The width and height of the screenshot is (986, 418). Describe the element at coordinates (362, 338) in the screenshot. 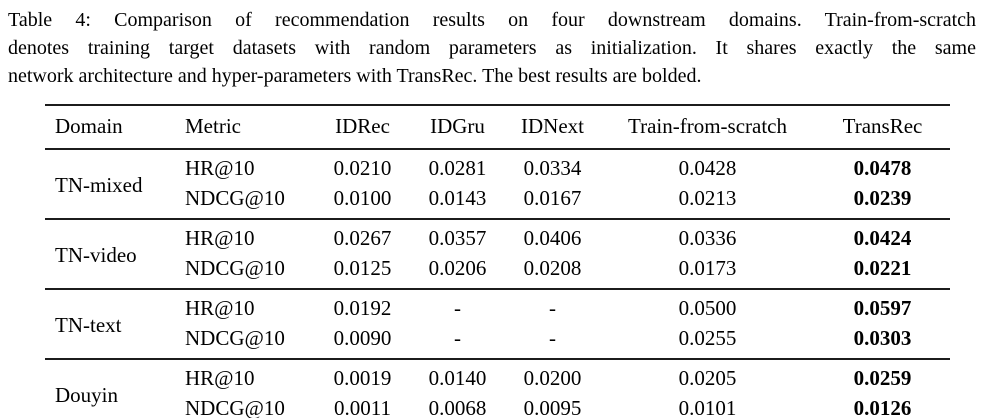

I see `value-cell: 0.0090` at that location.